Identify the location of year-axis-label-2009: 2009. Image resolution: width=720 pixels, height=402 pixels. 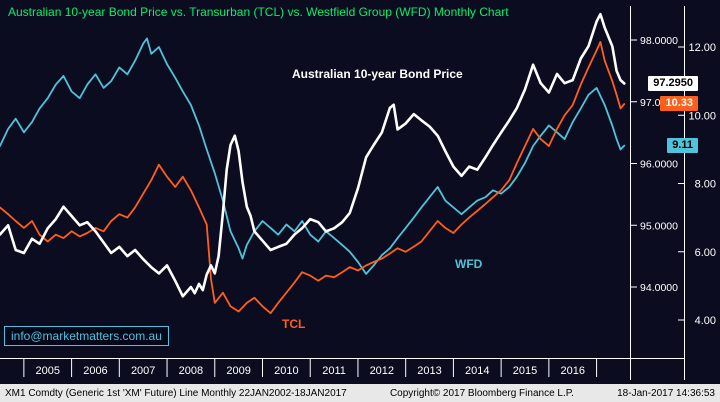
(238, 371).